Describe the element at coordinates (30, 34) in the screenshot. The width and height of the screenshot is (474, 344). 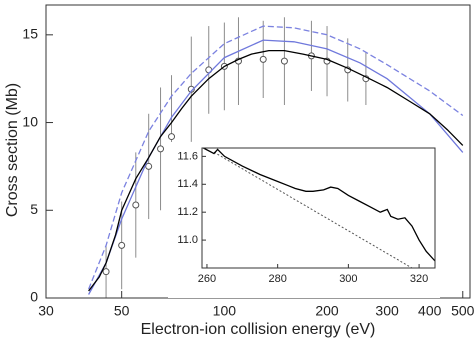
I see `y-tick-label: 15` at that location.